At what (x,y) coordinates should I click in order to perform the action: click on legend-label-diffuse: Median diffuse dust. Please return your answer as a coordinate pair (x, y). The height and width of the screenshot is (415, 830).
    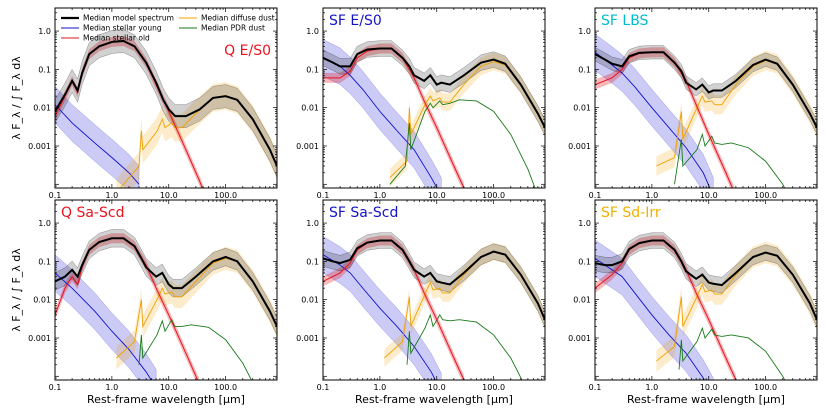
    Looking at the image, I should click on (238, 18).